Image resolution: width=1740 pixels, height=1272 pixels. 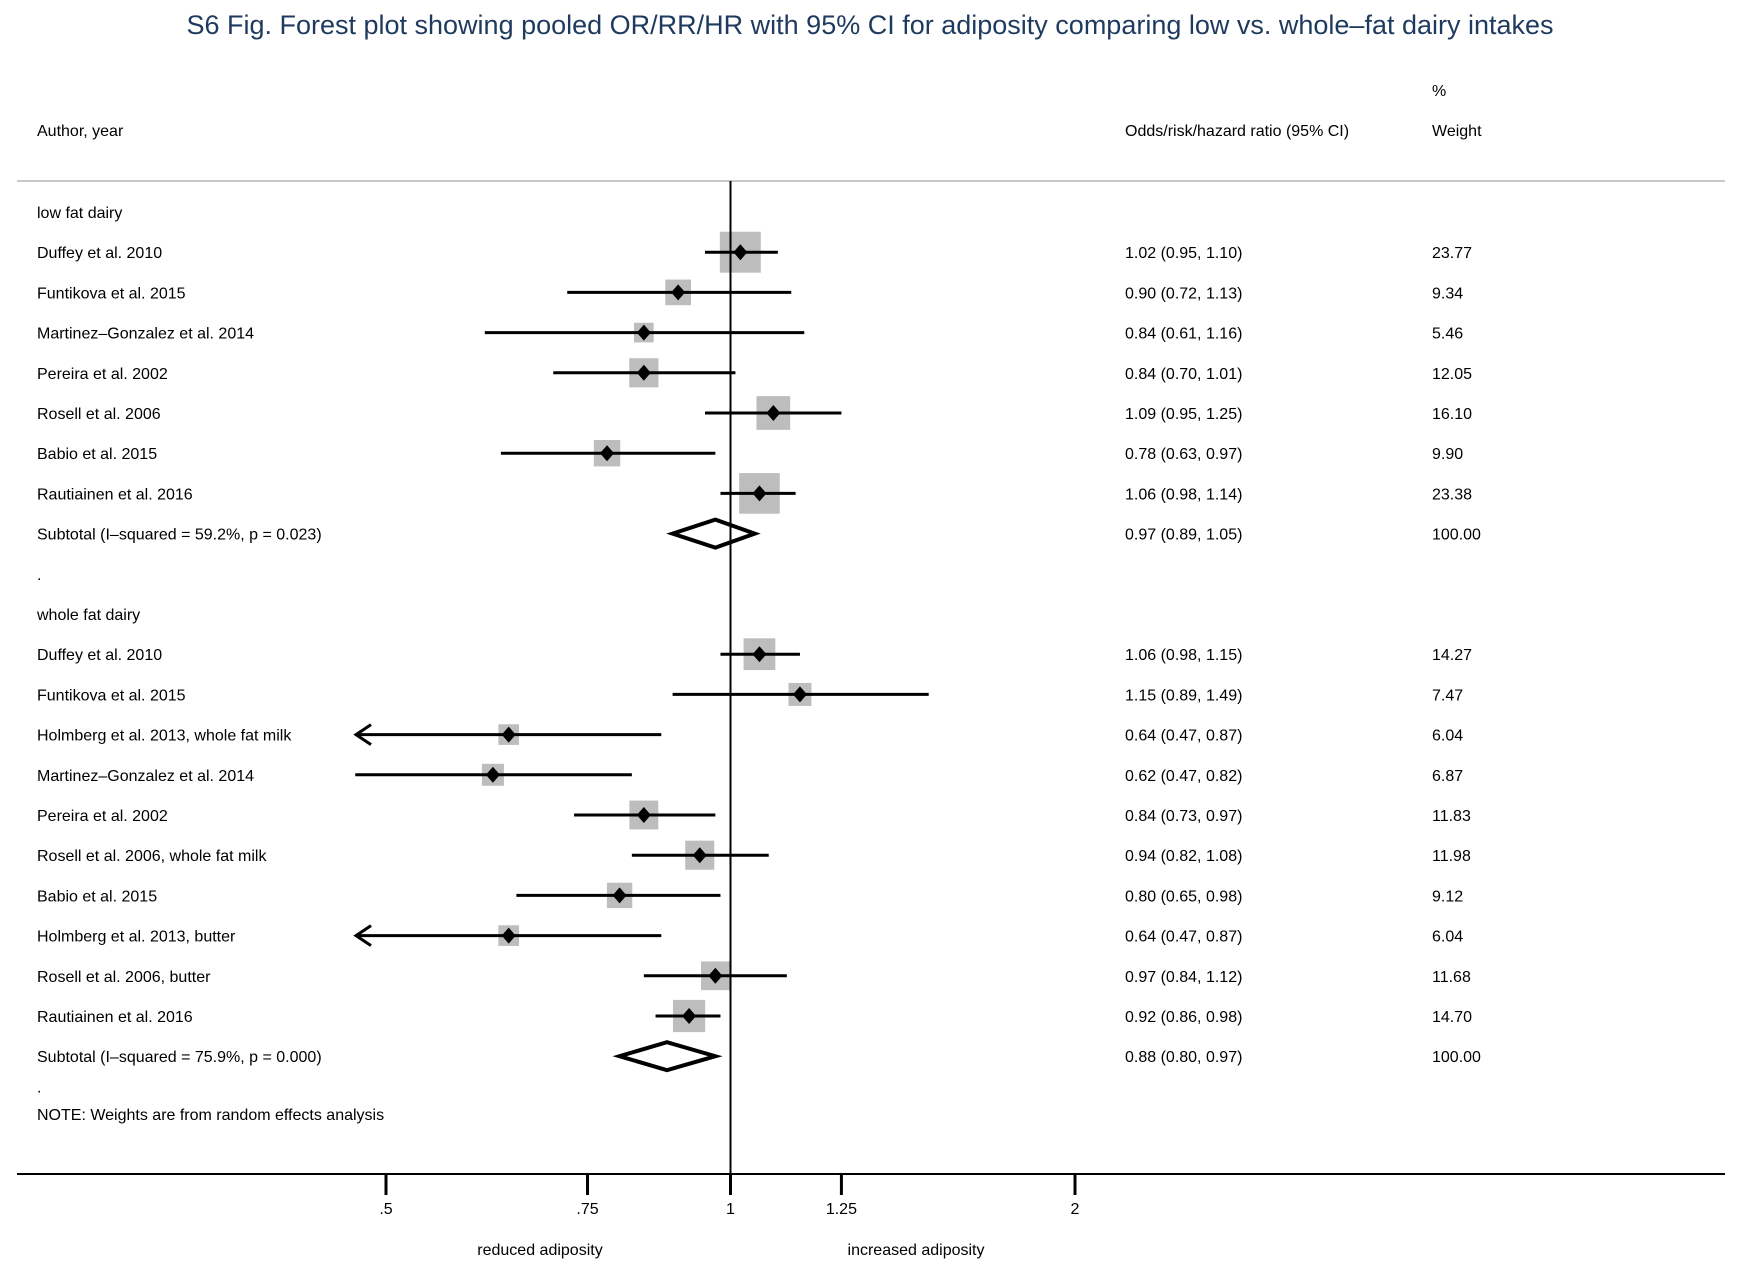 What do you see at coordinates (587, 1209) in the screenshot?
I see `x-tick-label: .75` at bounding box center [587, 1209].